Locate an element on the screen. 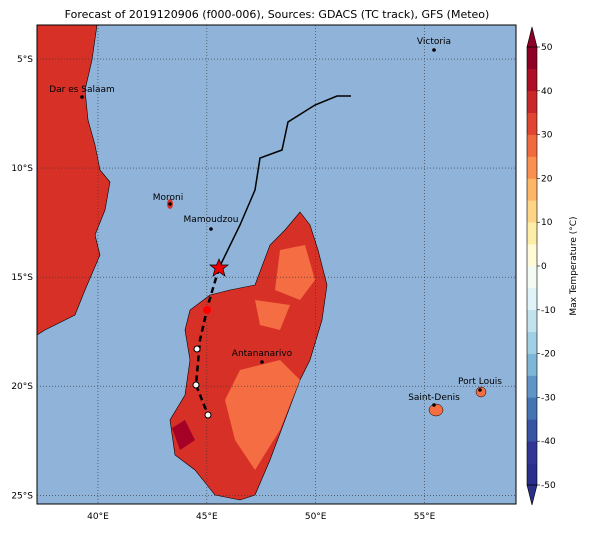 The height and width of the screenshot is (533, 591). colorbar-tick-label: 50 is located at coordinates (547, 48).